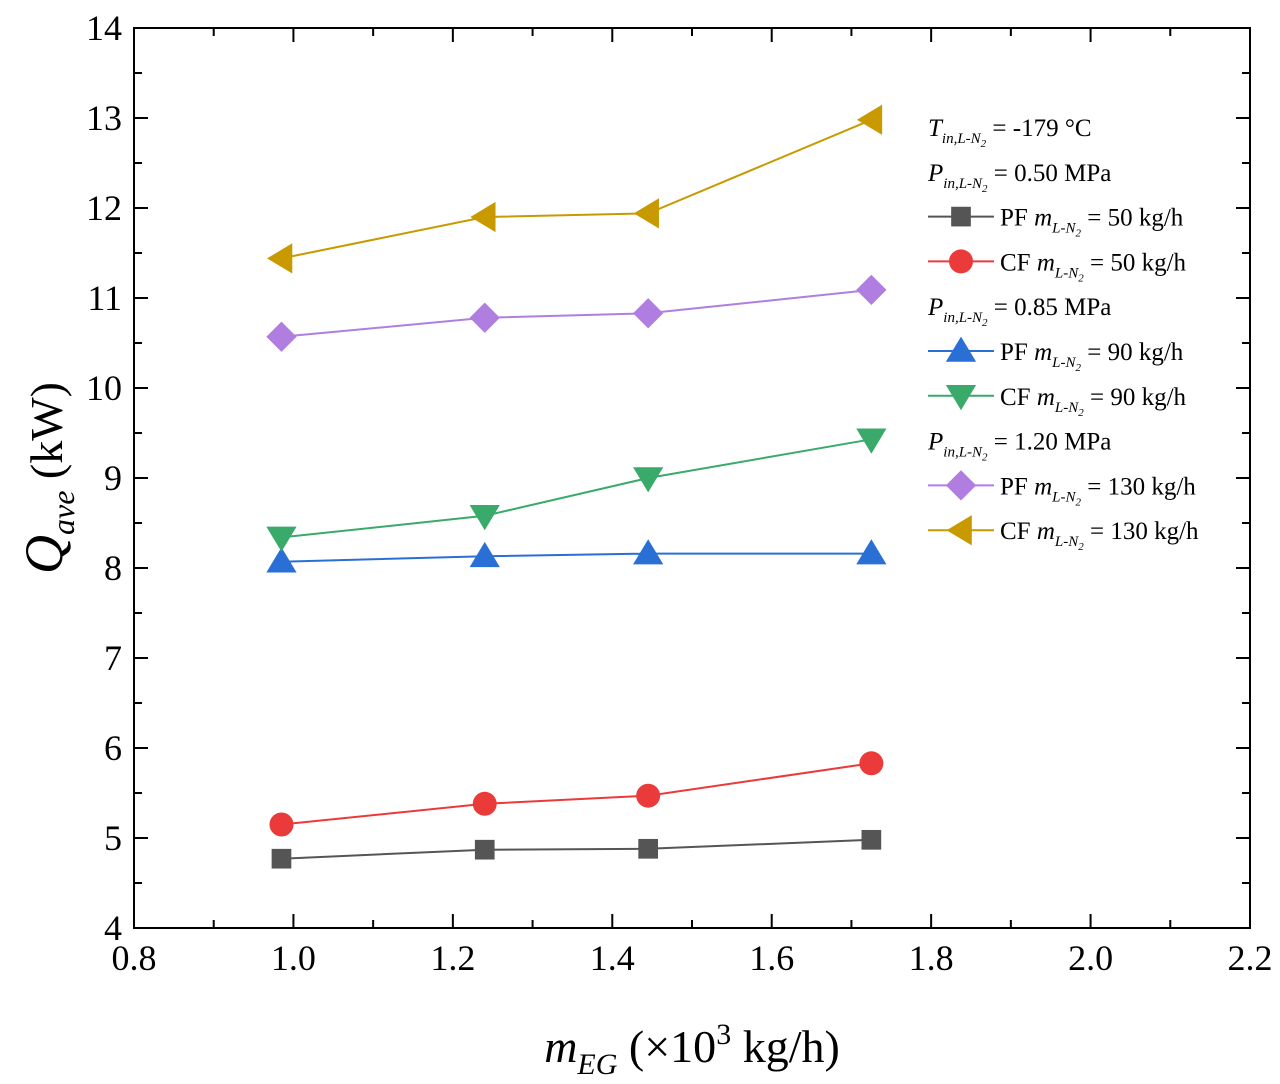 The height and width of the screenshot is (1084, 1280). I want to click on legend-marker-pf90, so click(961, 349).